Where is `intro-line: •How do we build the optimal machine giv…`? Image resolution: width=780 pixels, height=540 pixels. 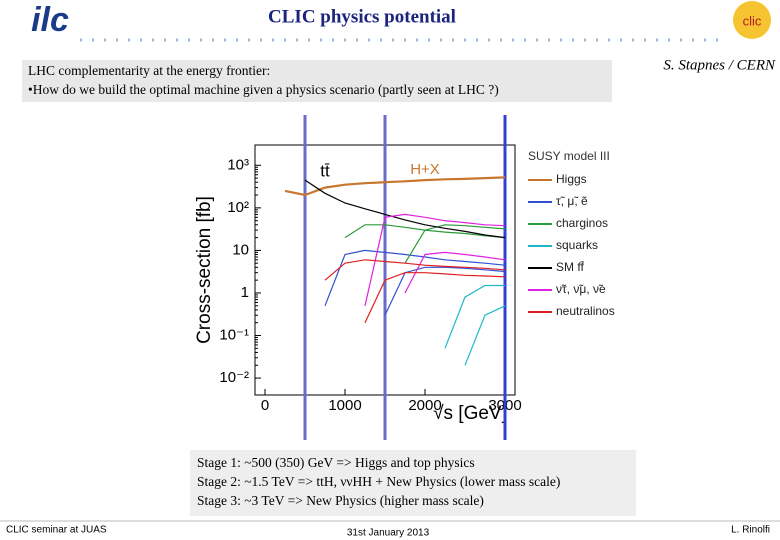 intro-line: •How do we build the optimal machine giv… is located at coordinates (263, 89).